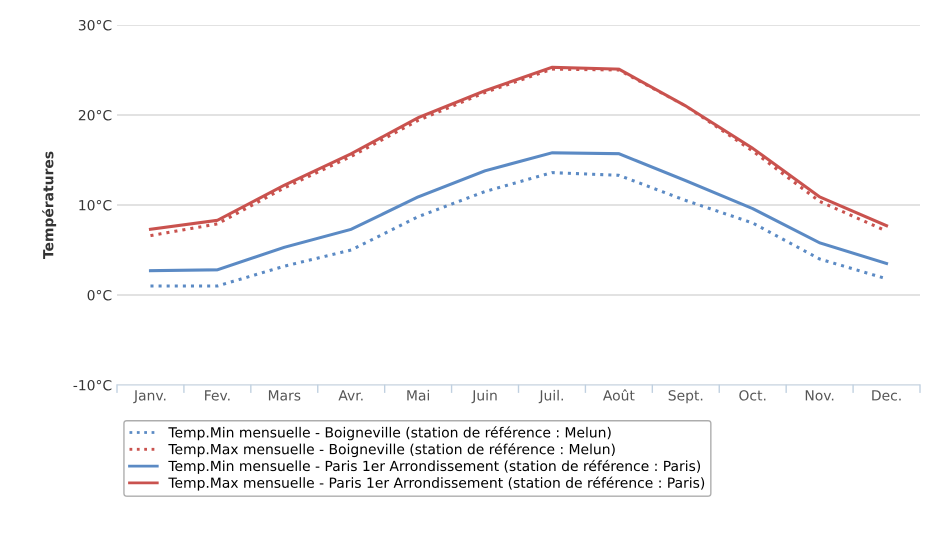 Image resolution: width=926 pixels, height=533 pixels. Describe the element at coordinates (149, 397) in the screenshot. I see `x-tick-label: Janv.` at that location.